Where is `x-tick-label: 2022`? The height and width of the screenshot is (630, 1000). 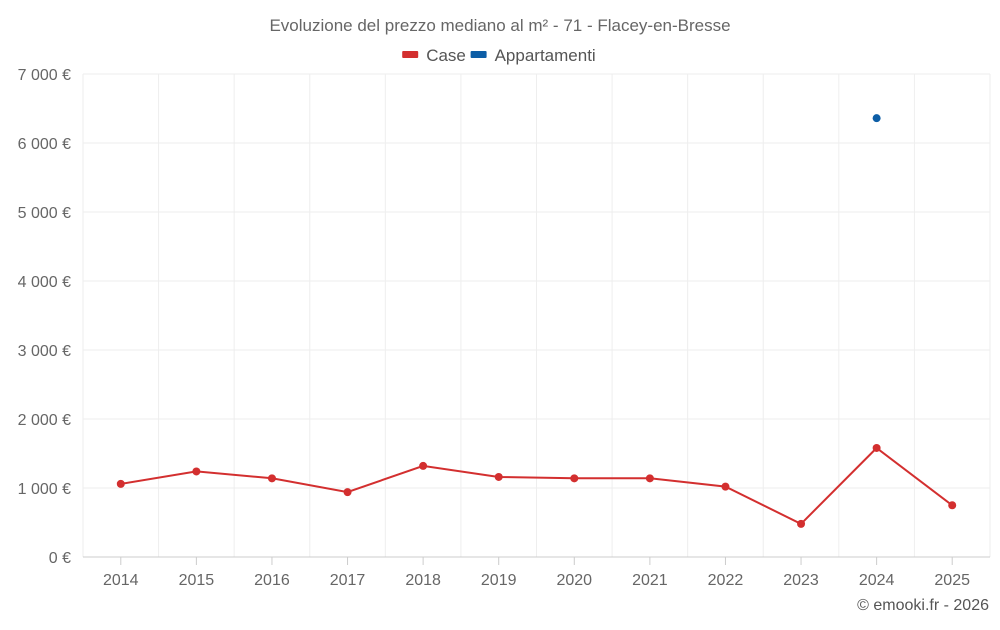 x-tick-label: 2022 is located at coordinates (726, 580).